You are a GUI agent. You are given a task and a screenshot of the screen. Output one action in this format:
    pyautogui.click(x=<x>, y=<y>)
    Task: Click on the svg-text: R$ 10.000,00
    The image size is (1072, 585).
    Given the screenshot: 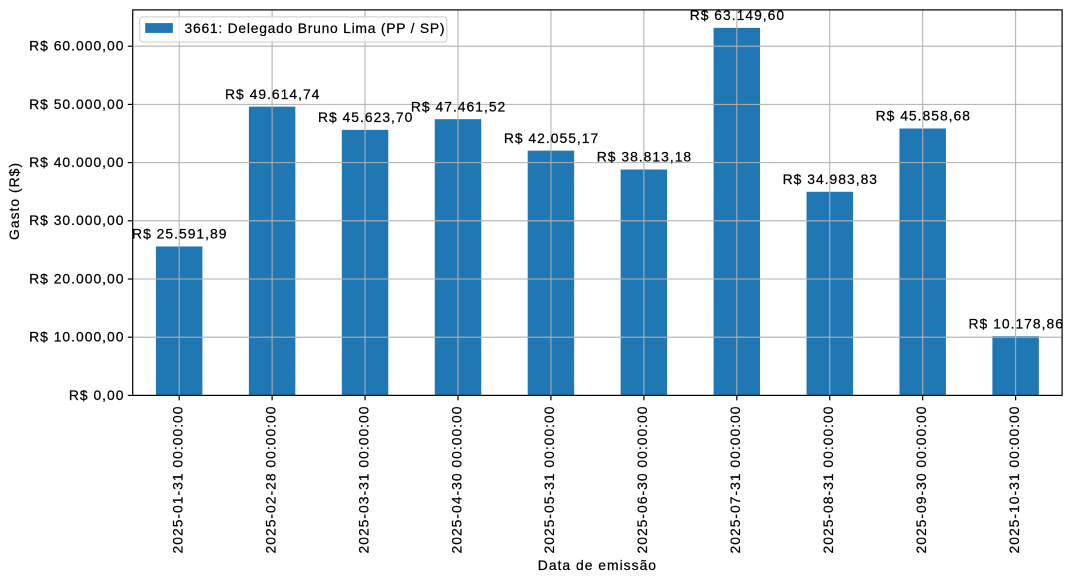 What is the action you would take?
    pyautogui.click(x=76, y=337)
    